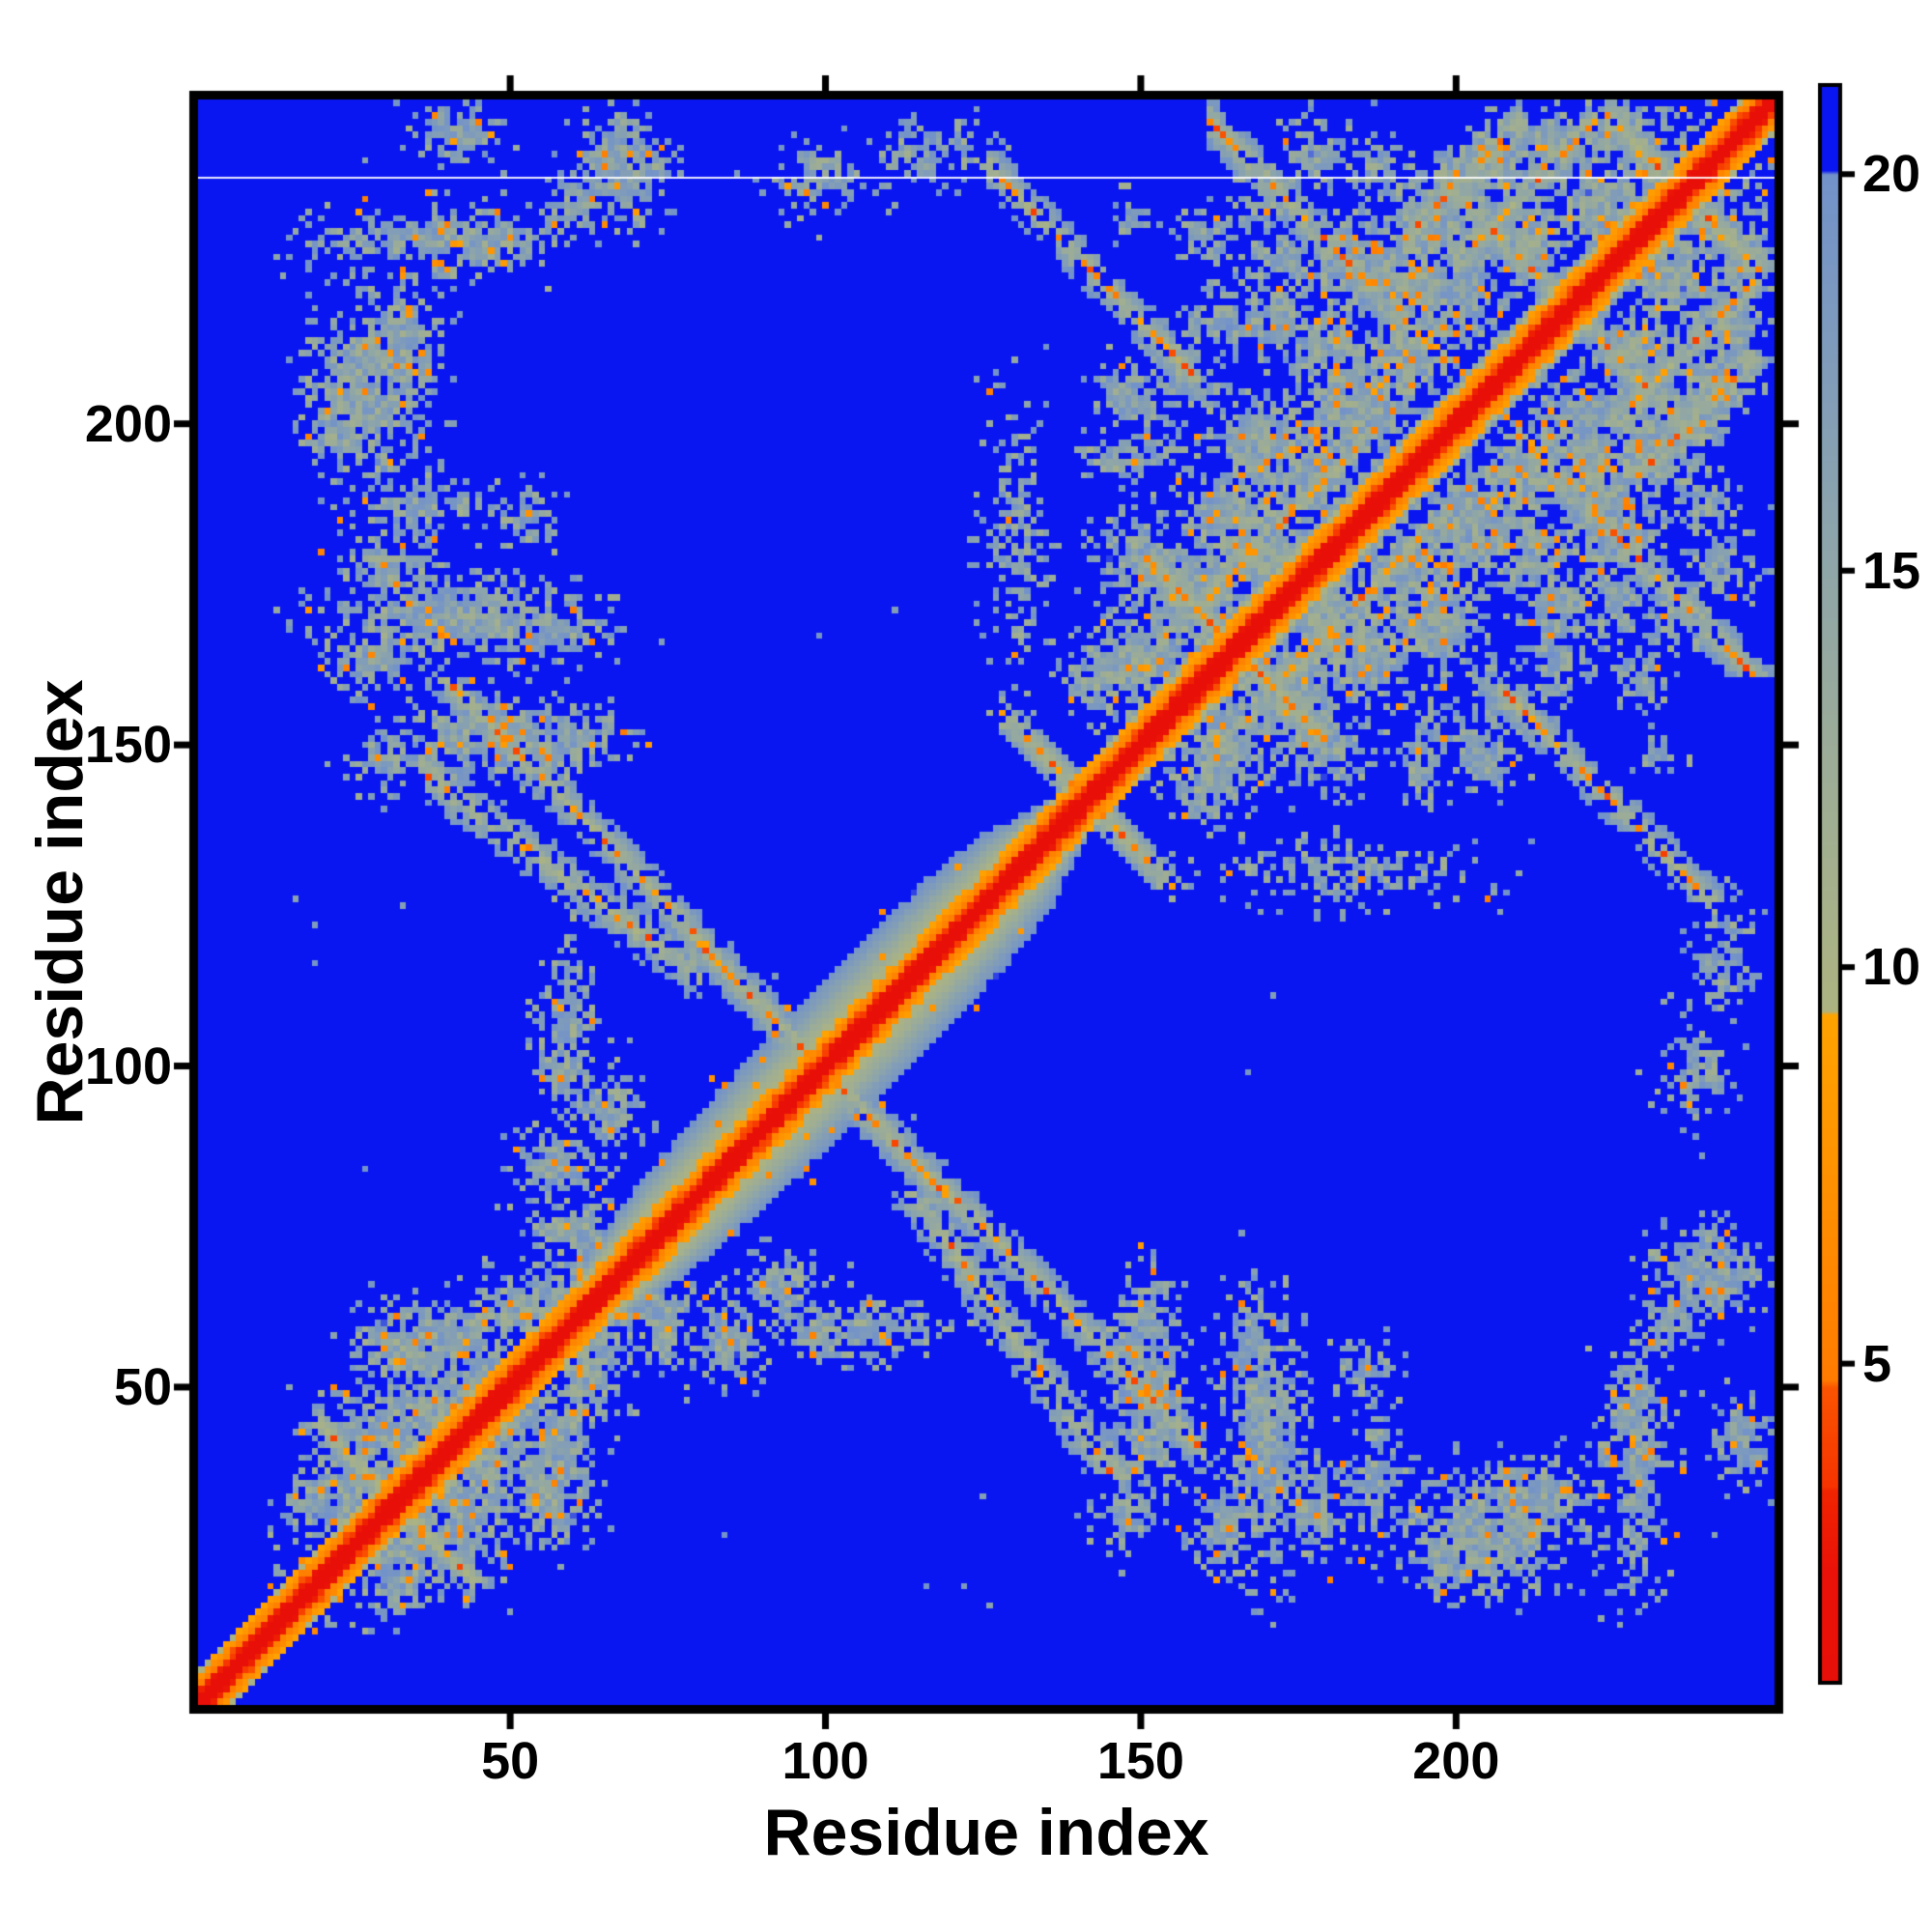 The height and width of the screenshot is (1932, 1932). What do you see at coordinates (1891, 967) in the screenshot?
I see `colorbar-tick-label: 10` at bounding box center [1891, 967].